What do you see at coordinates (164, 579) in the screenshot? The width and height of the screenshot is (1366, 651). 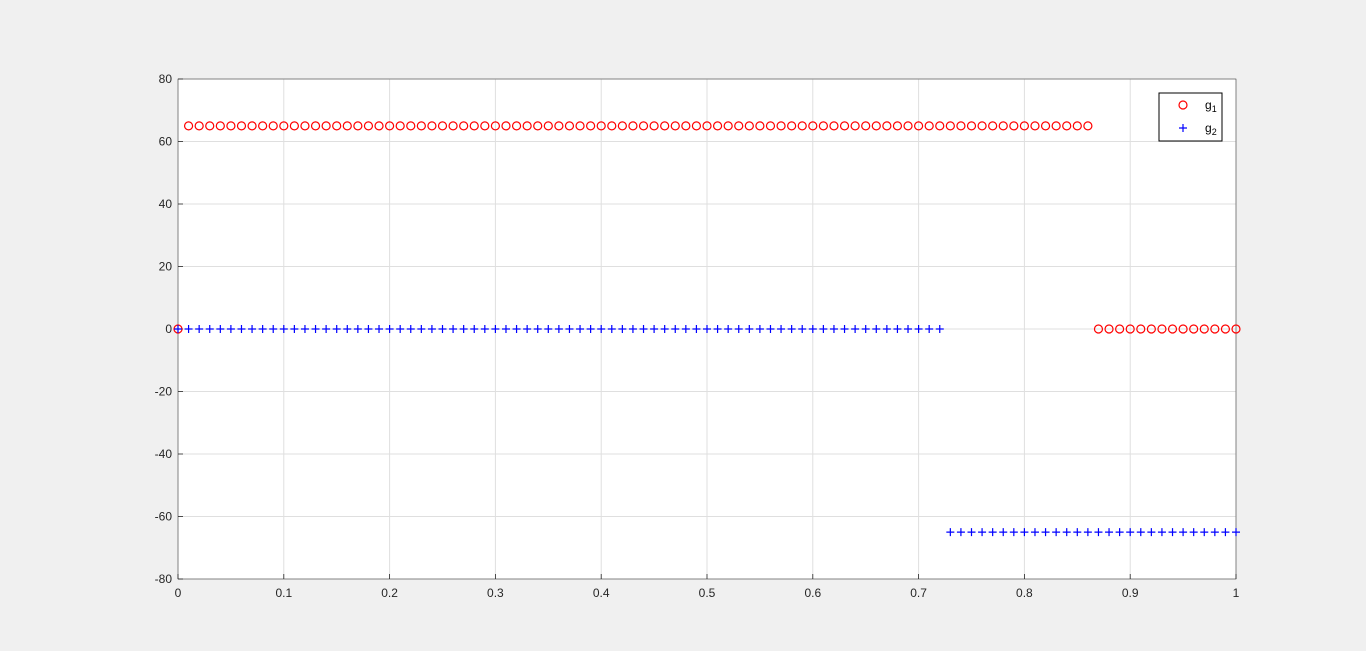 I see `y-tick-label: -80` at bounding box center [164, 579].